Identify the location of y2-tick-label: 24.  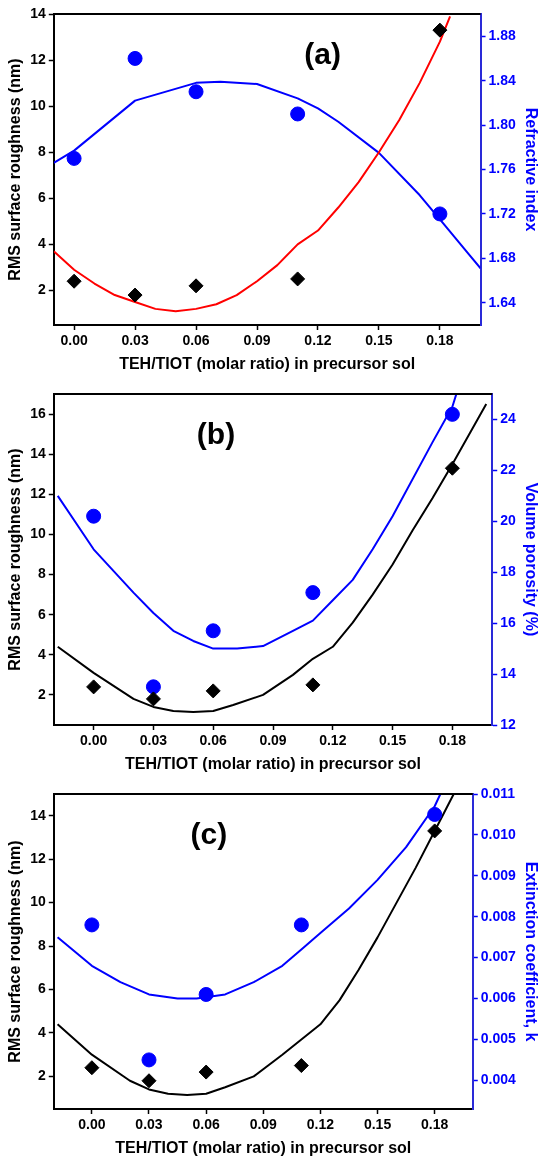
(508, 418).